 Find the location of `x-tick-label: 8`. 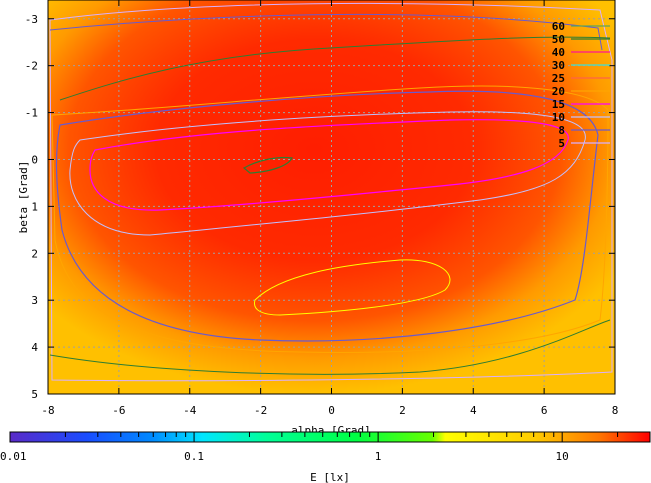

x-tick-label: 8 is located at coordinates (615, 410).